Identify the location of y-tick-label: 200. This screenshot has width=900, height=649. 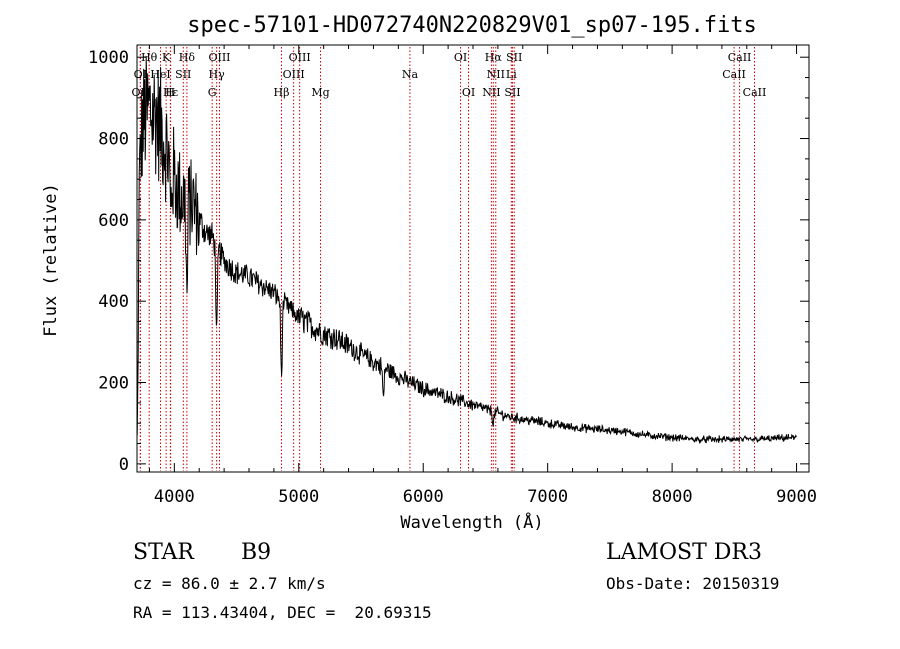
(113, 384).